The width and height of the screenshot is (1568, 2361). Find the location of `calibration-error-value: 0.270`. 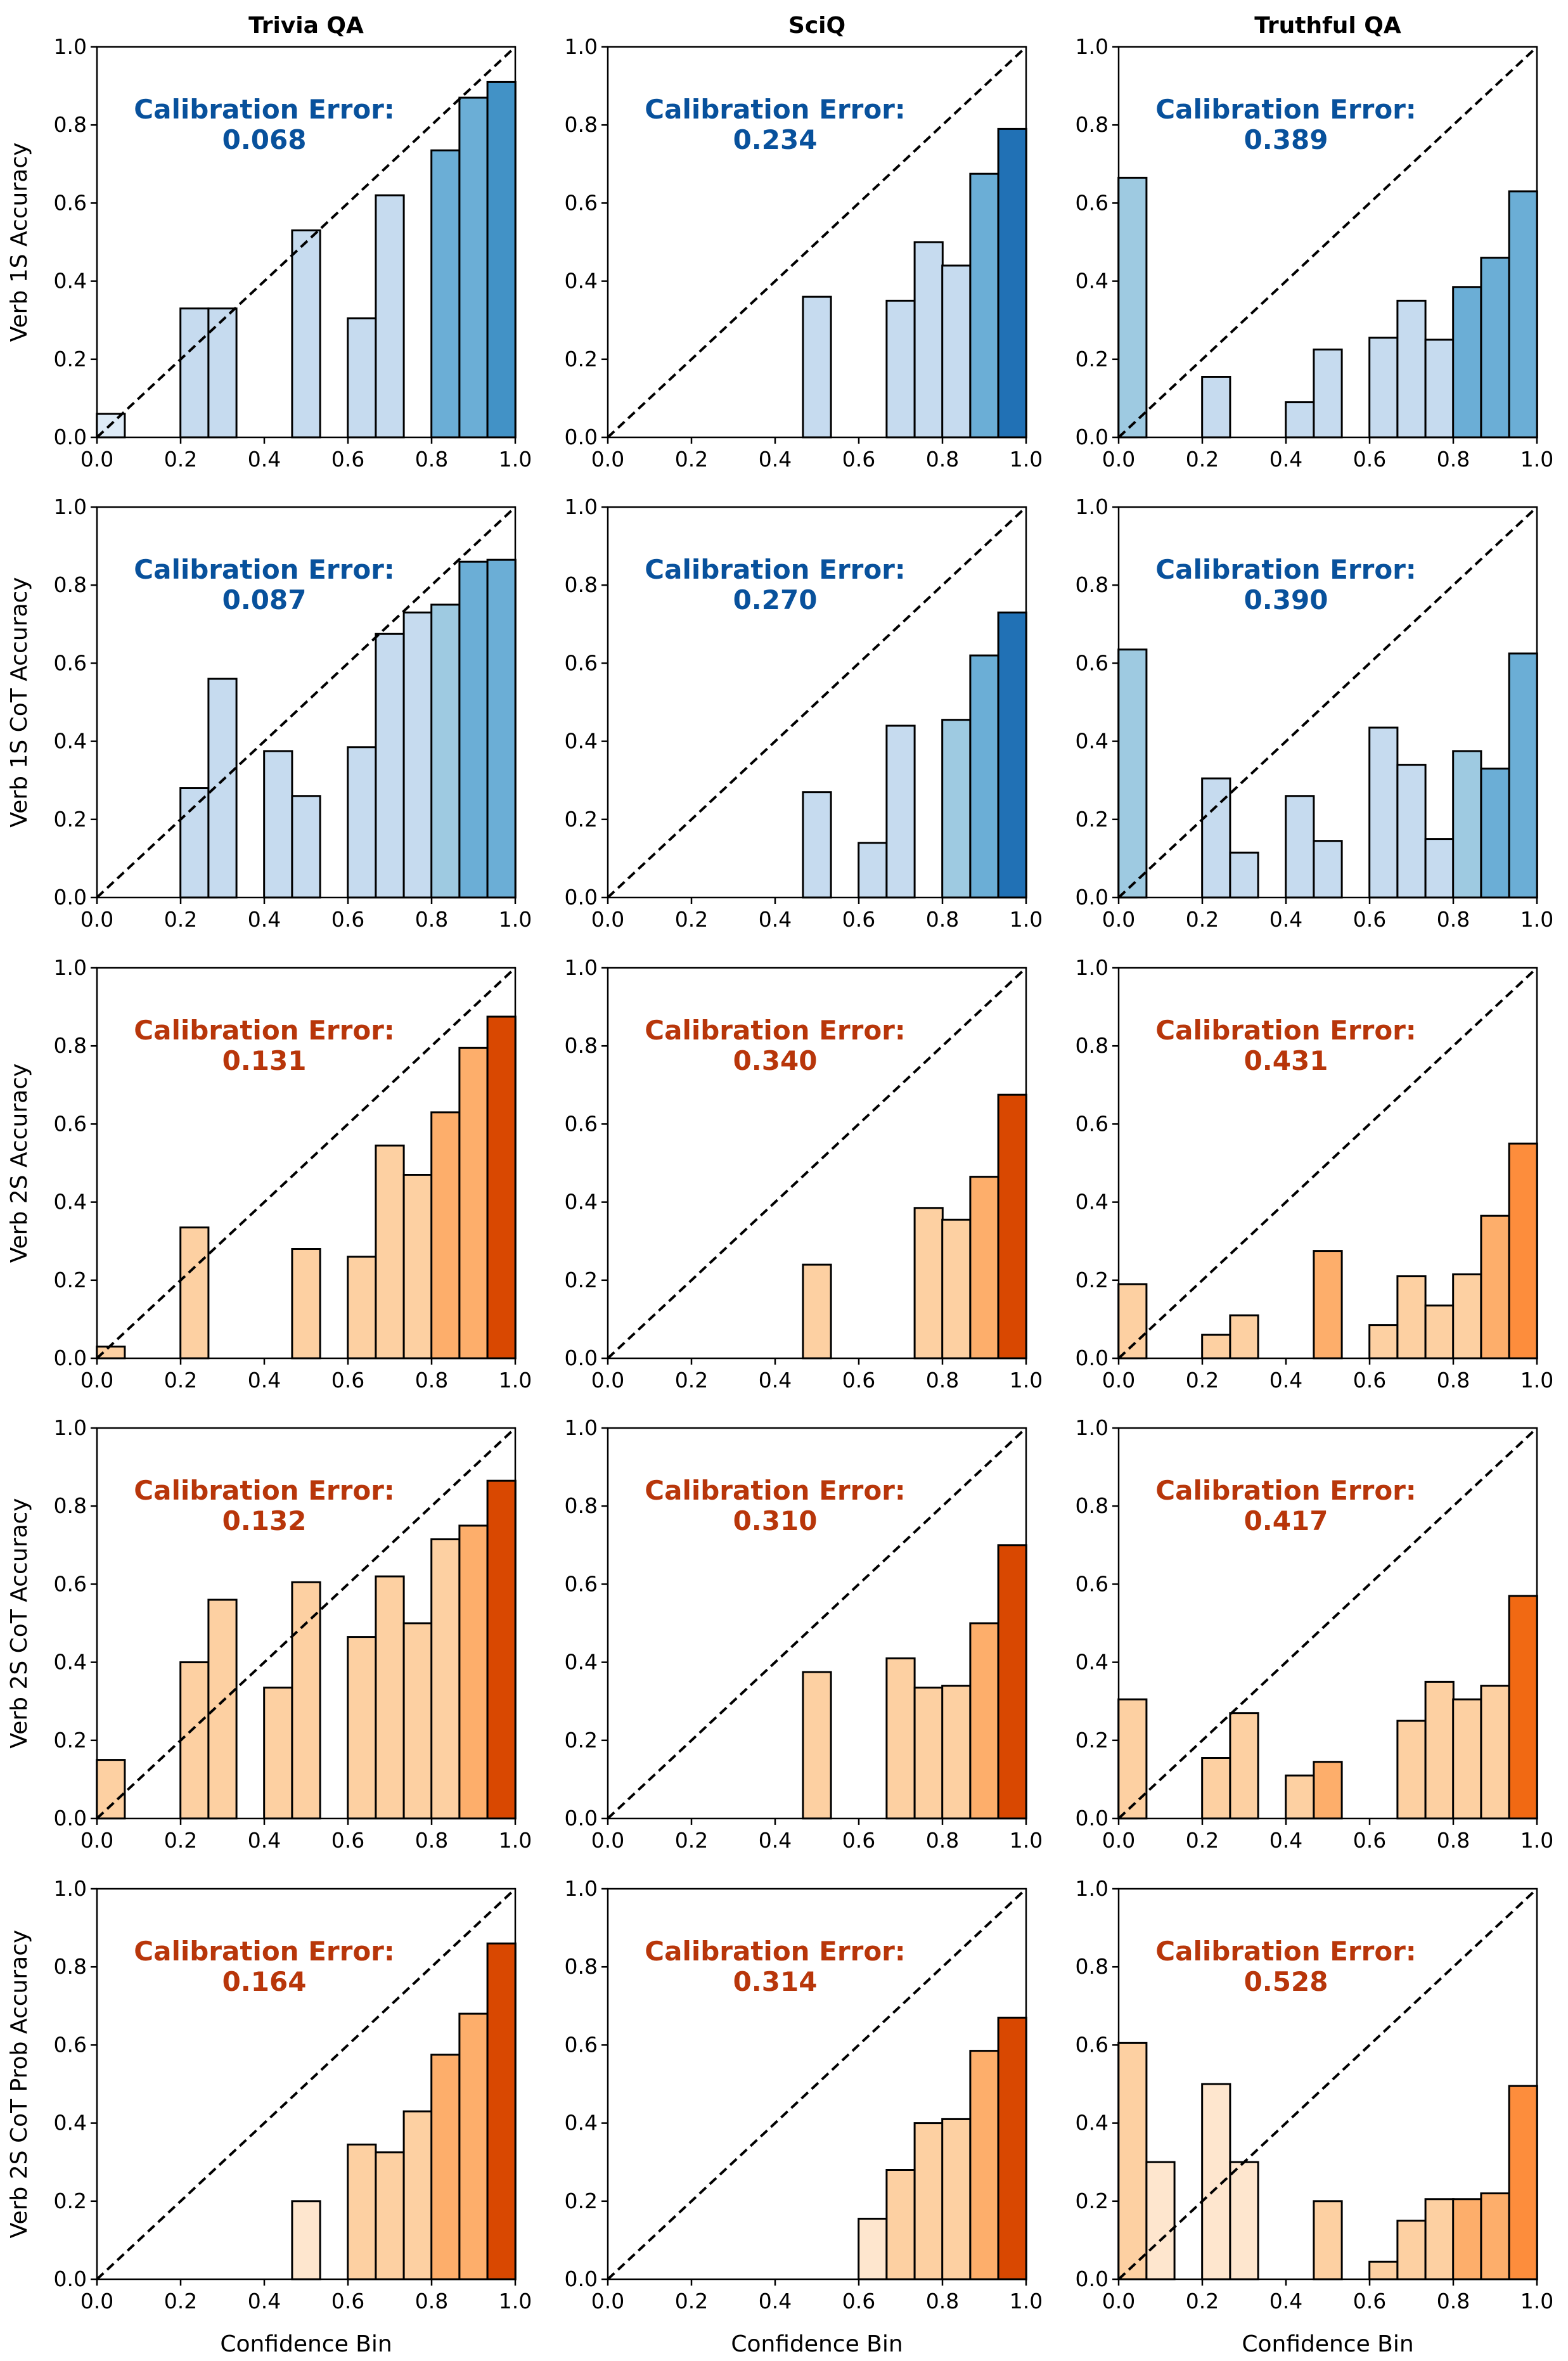

calibration-error-value: 0.270 is located at coordinates (775, 599).